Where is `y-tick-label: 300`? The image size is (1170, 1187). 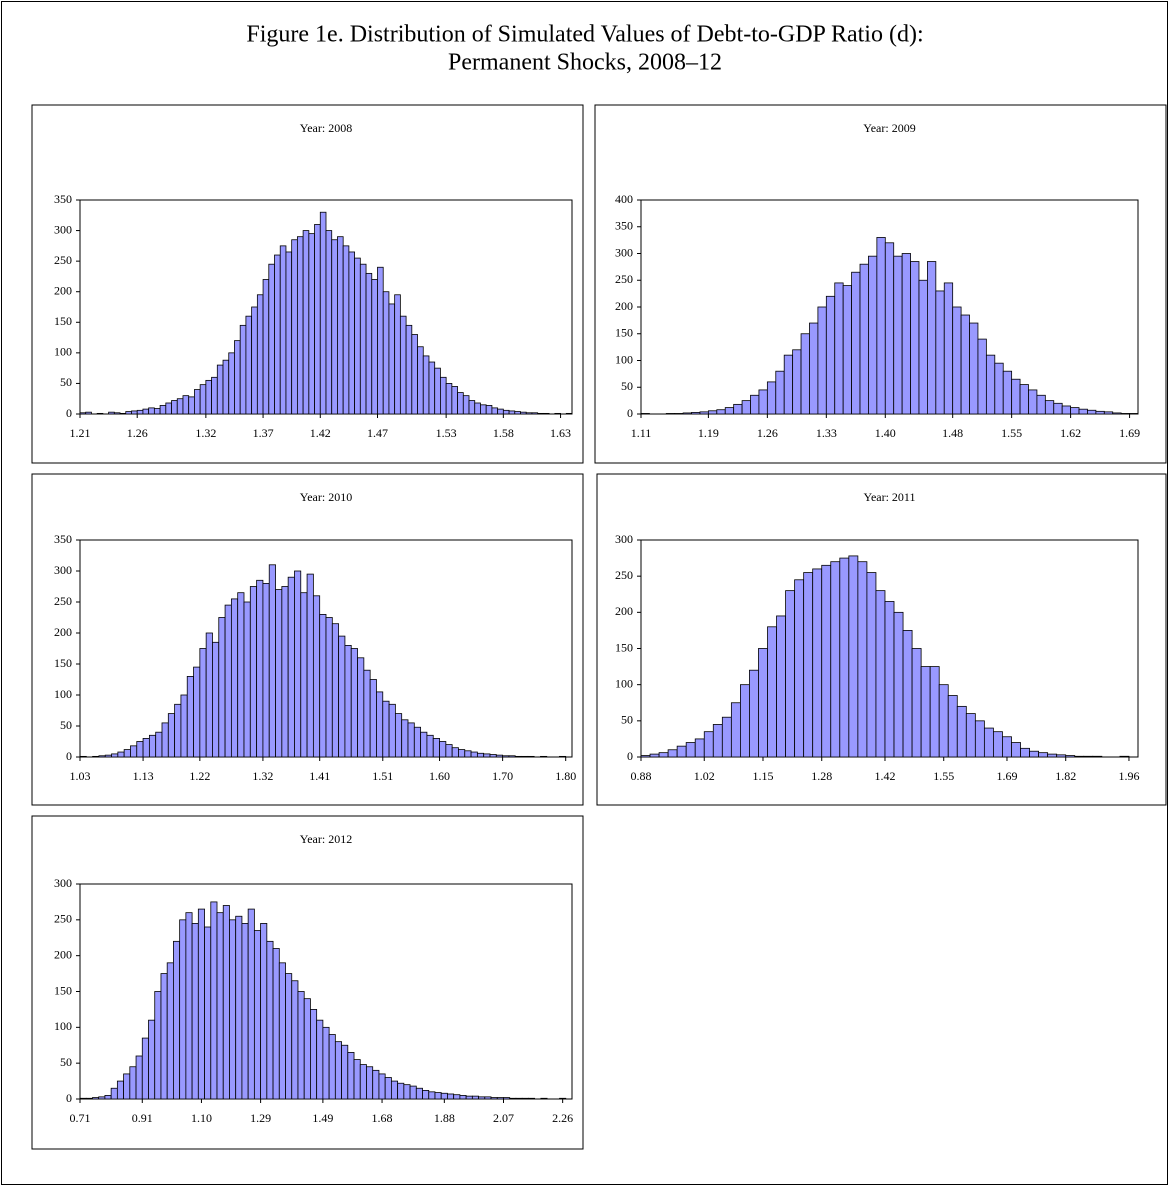
y-tick-label: 300 is located at coordinates (63, 570).